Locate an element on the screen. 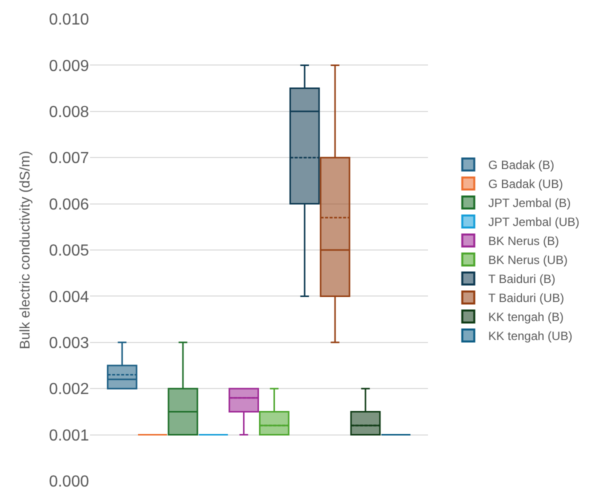 Image resolution: width=597 pixels, height=503 pixels. y-tick-label: 0.001 is located at coordinates (69, 435).